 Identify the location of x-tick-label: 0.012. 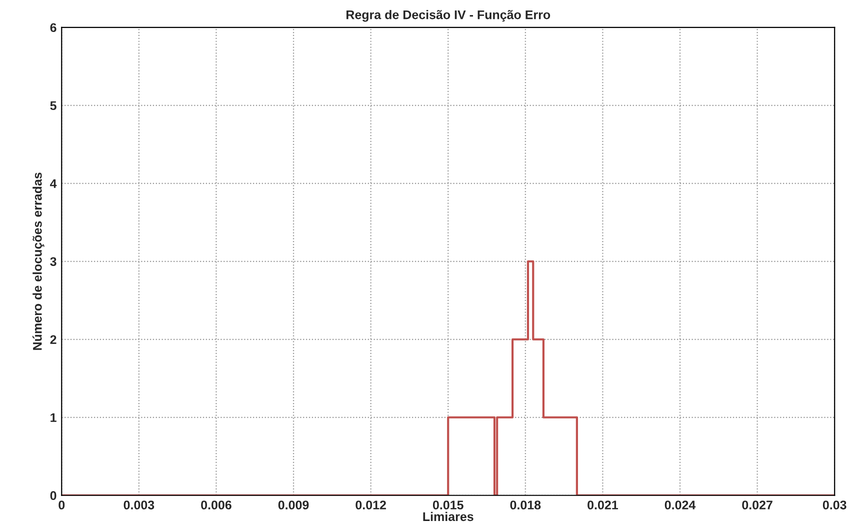
(371, 505).